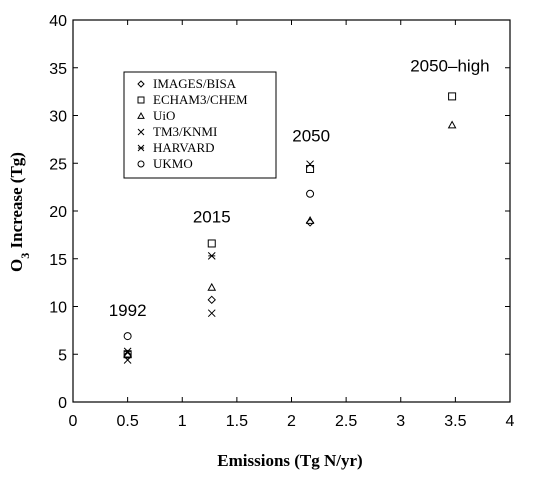  Describe the element at coordinates (16, 265) in the screenshot. I see `y-axis-title-main: O` at that location.